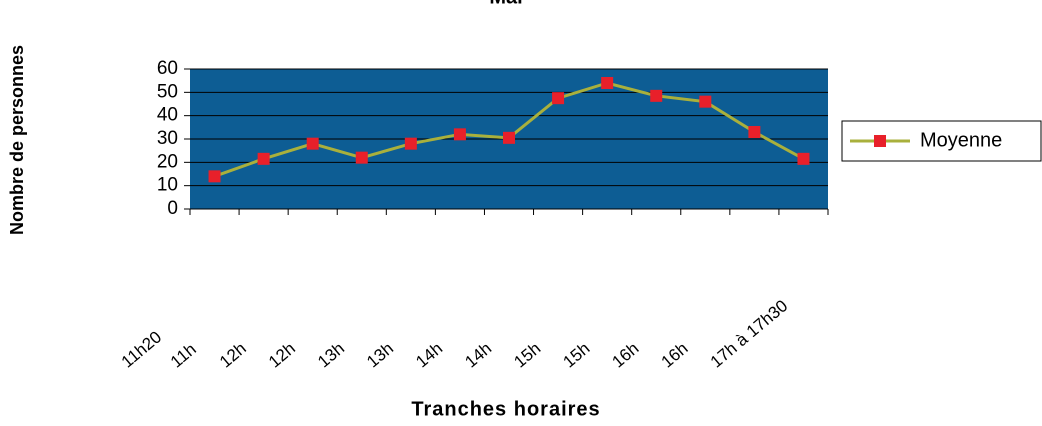 The width and height of the screenshot is (1042, 426). Describe the element at coordinates (961, 140) in the screenshot. I see `legend-label: Moyenne` at that location.